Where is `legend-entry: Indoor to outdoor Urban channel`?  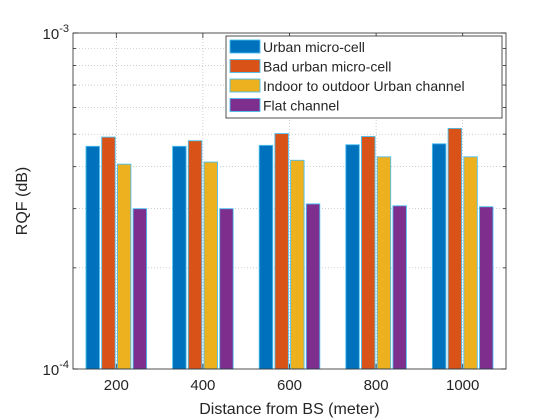 legend-entry: Indoor to outdoor Urban channel is located at coordinates (364, 86).